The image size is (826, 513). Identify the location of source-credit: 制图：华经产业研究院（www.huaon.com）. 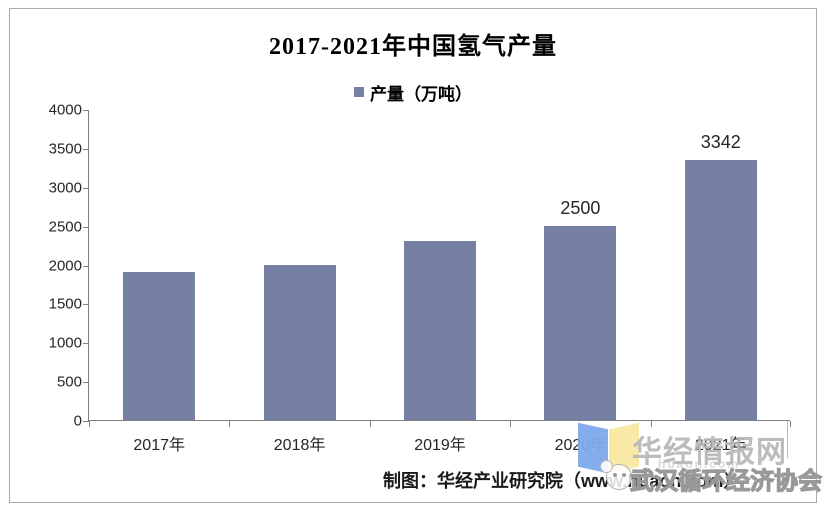
(562, 481).